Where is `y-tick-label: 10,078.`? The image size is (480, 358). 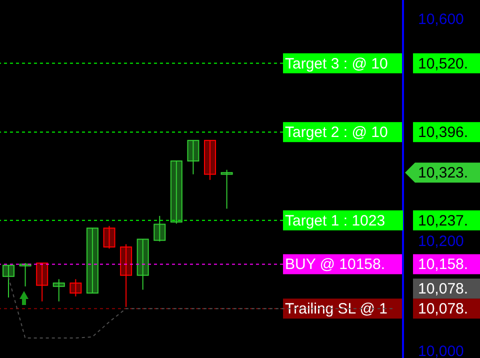
y-tick-label: 10,078. is located at coordinates (443, 309).